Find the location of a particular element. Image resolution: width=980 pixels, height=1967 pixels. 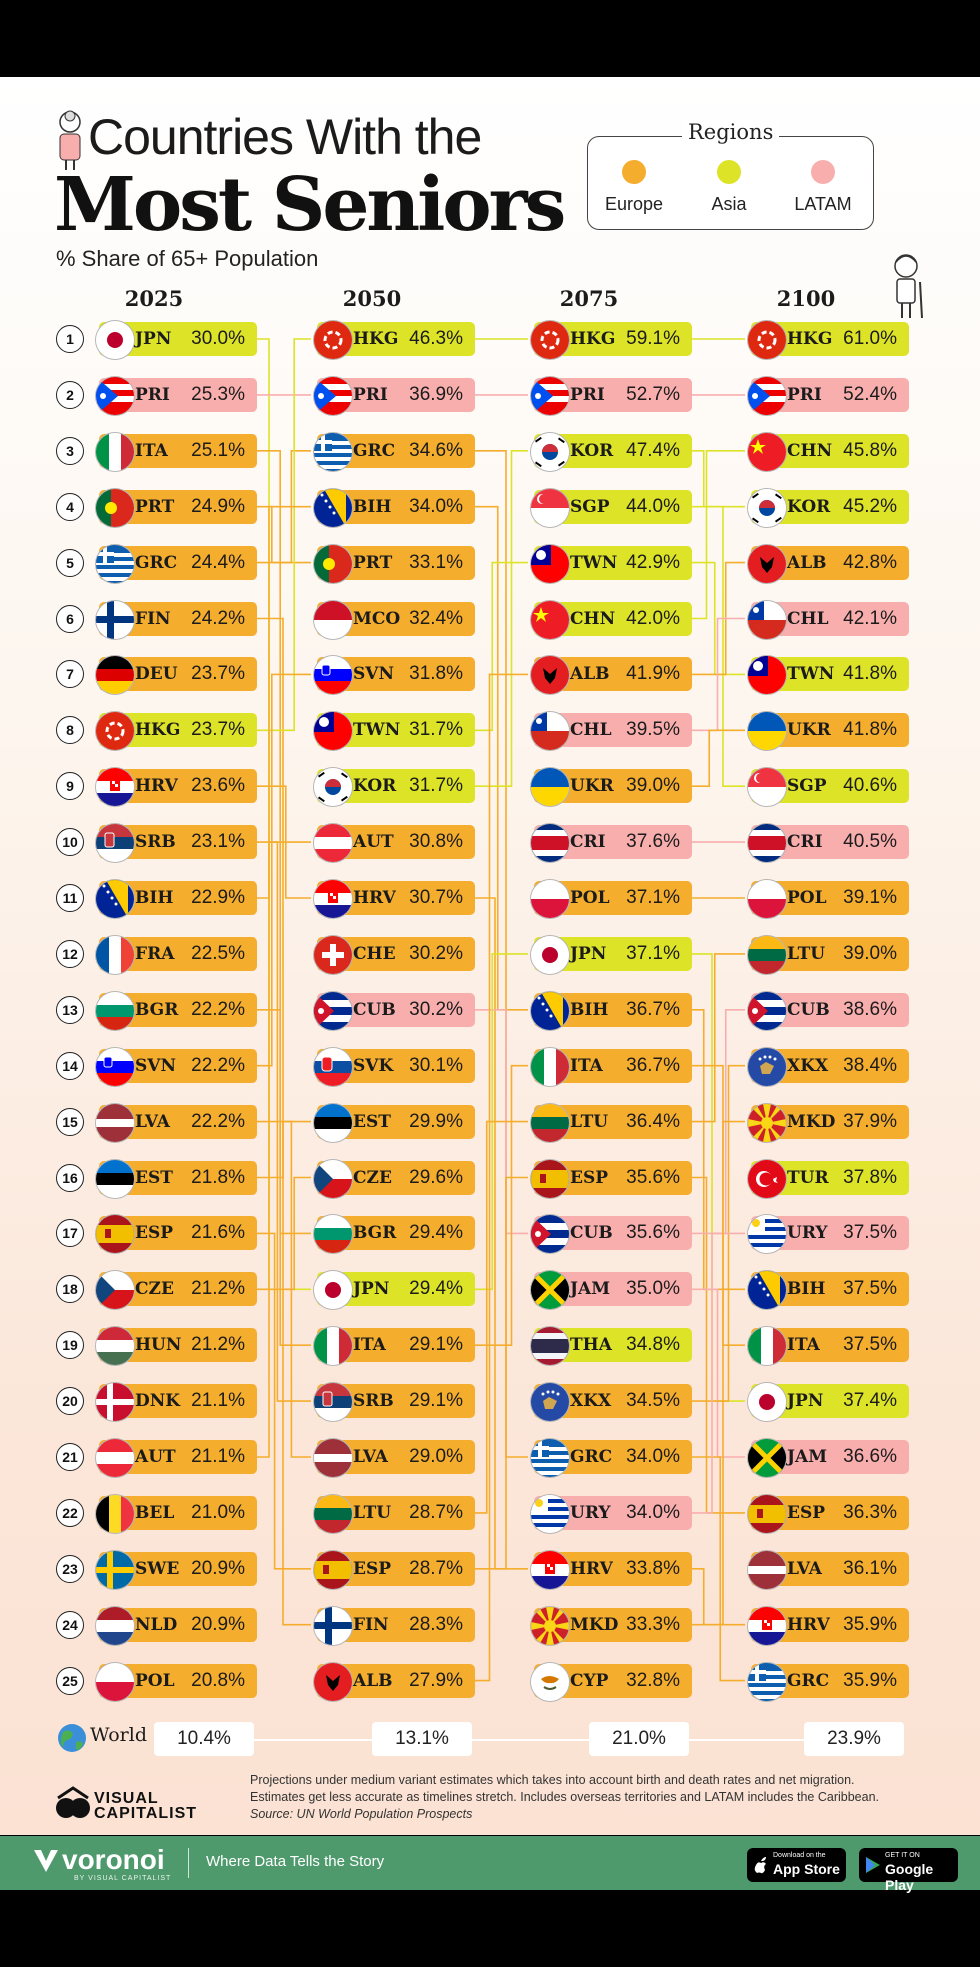

share-value: 33.1% is located at coordinates (436, 562).